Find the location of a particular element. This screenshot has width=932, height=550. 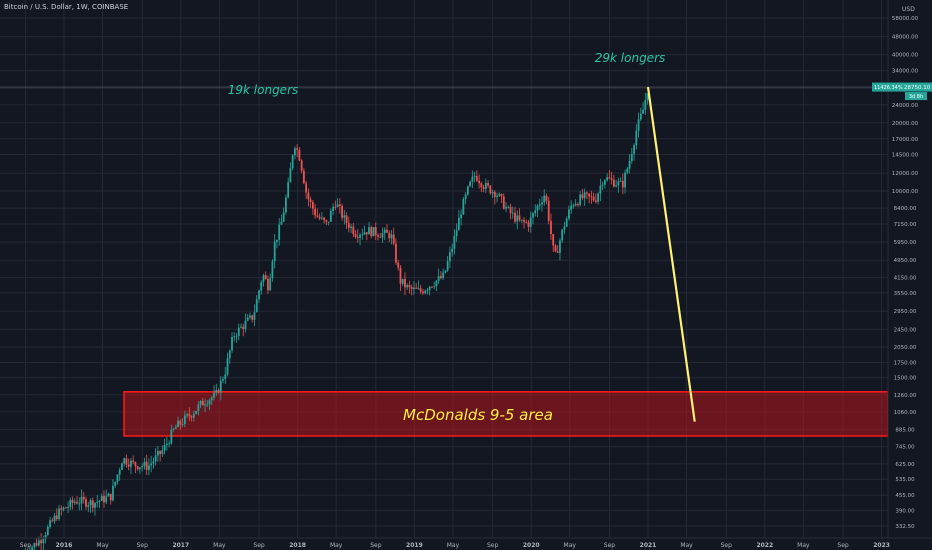

price-badge-label: 28750.10 is located at coordinates (917, 88).